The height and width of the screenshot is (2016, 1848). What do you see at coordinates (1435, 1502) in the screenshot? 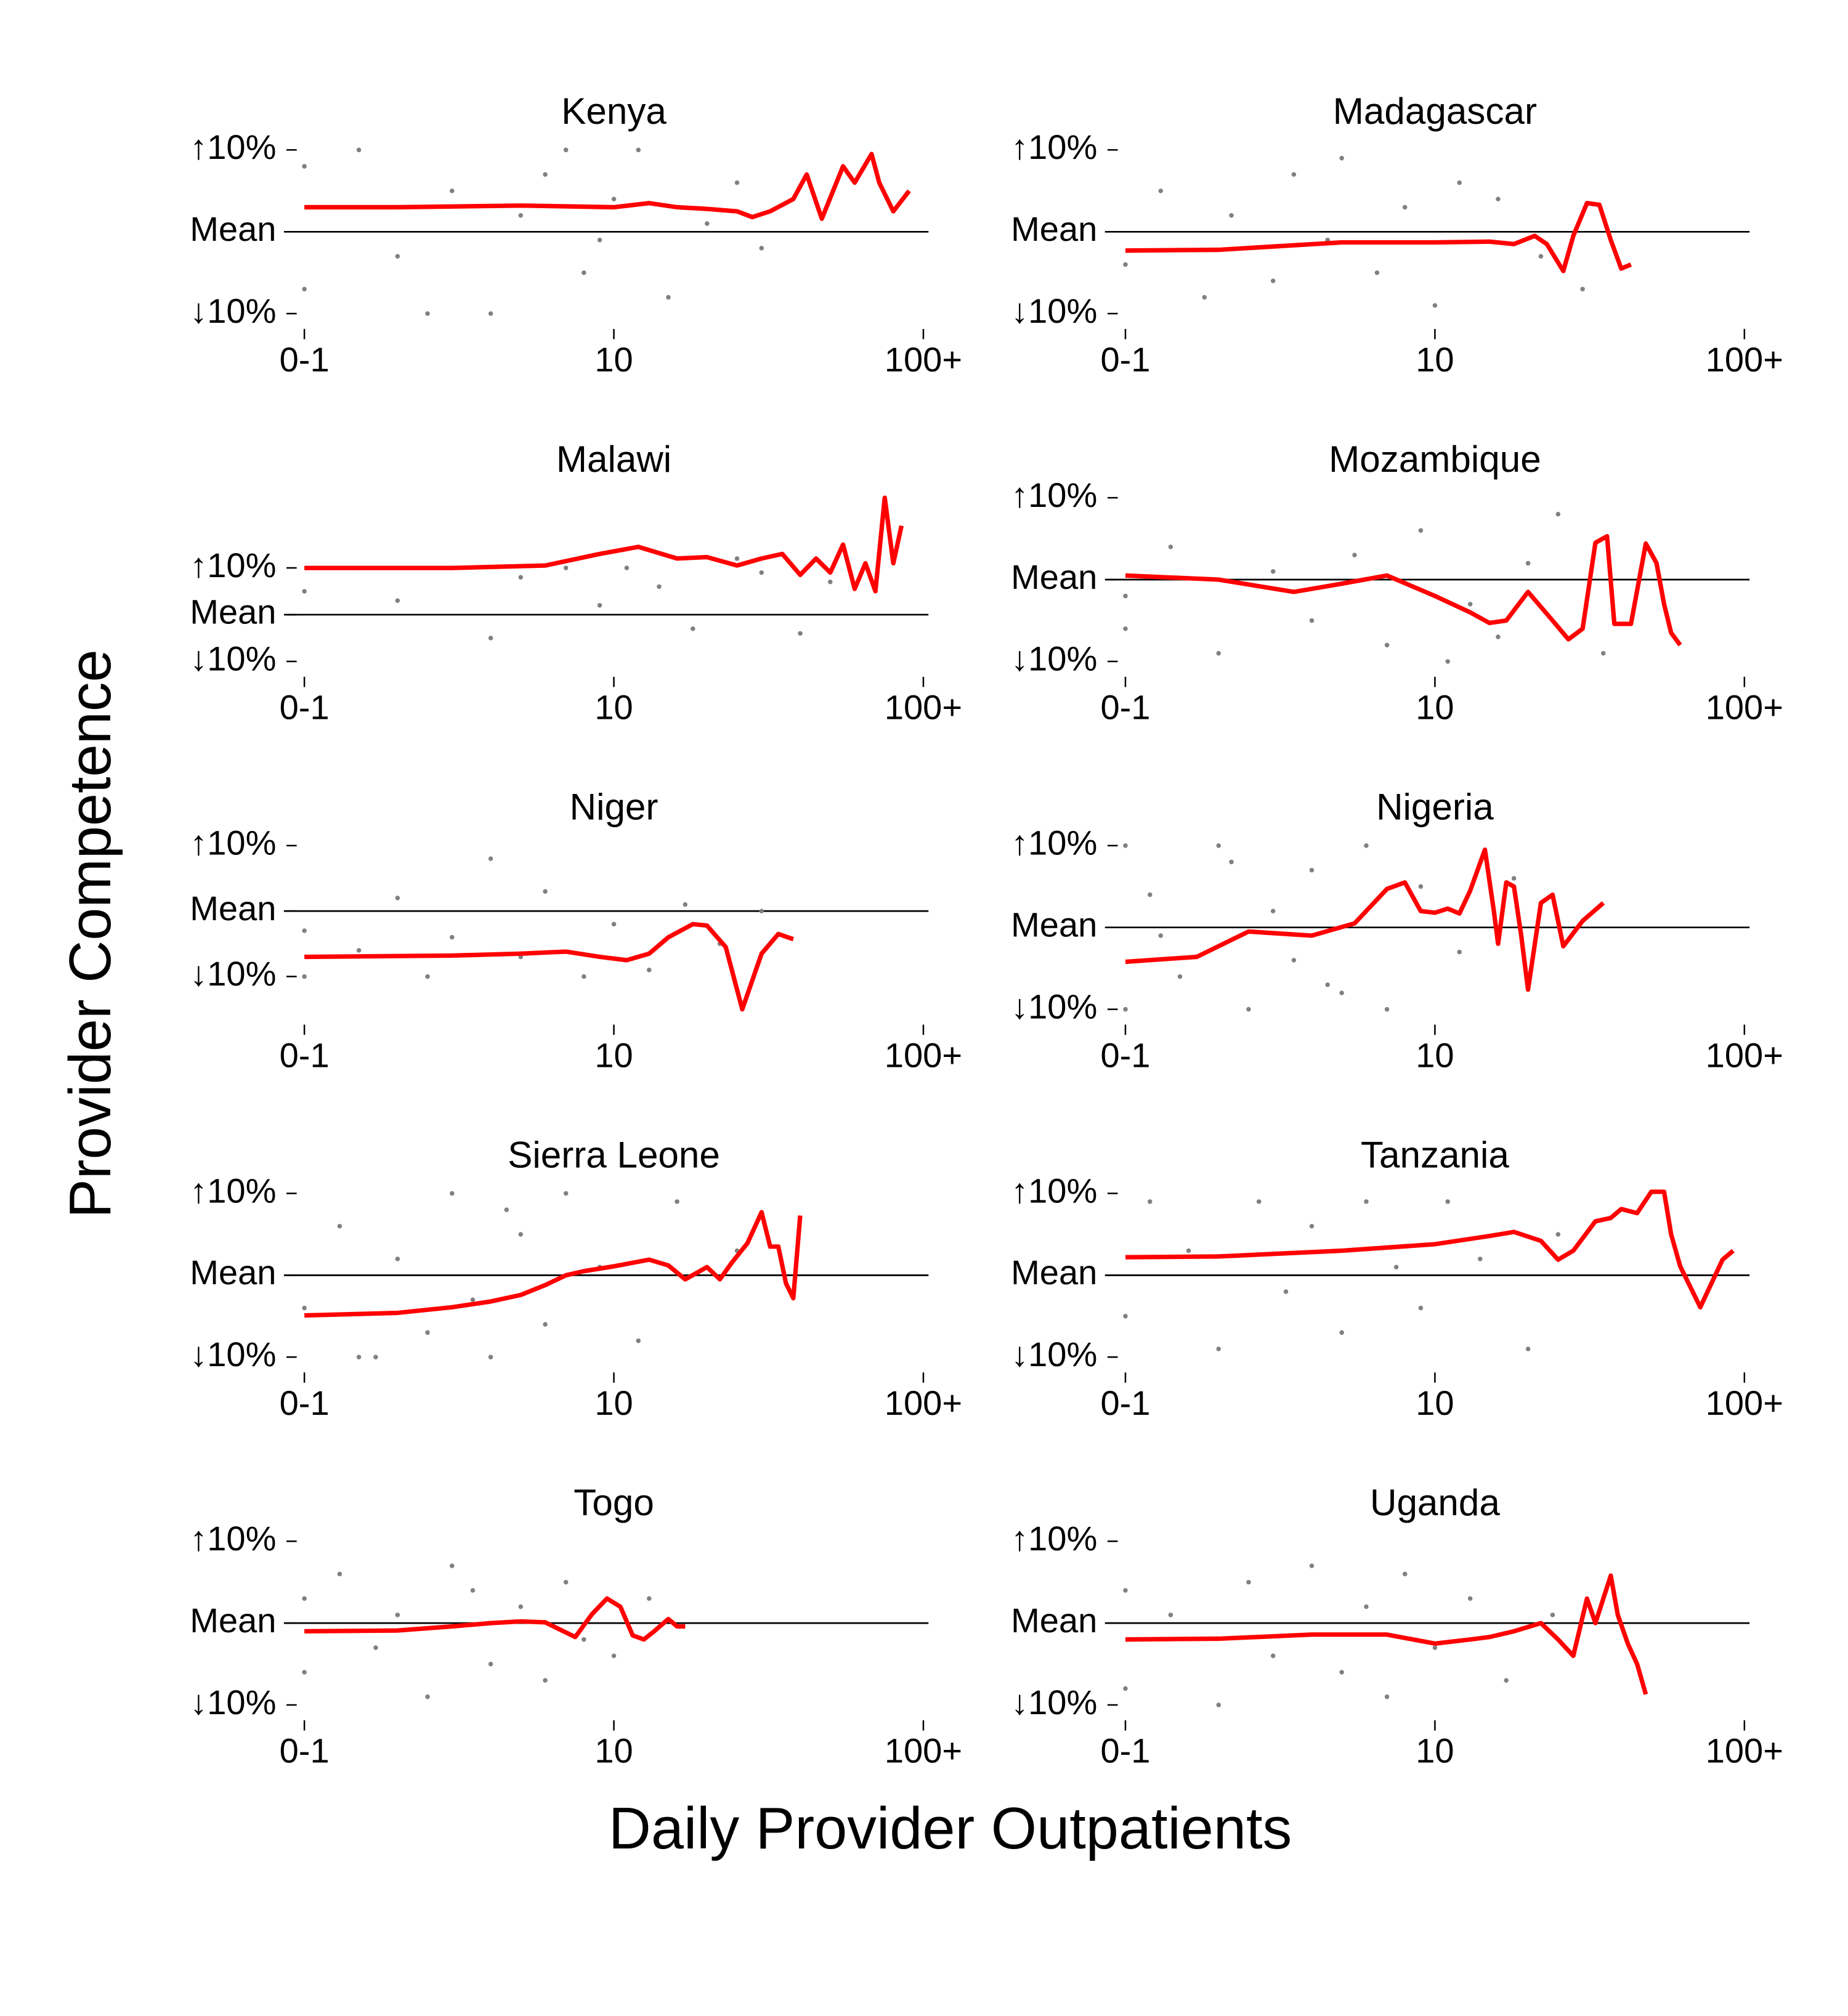
I see `panel-title: Uganda` at bounding box center [1435, 1502].